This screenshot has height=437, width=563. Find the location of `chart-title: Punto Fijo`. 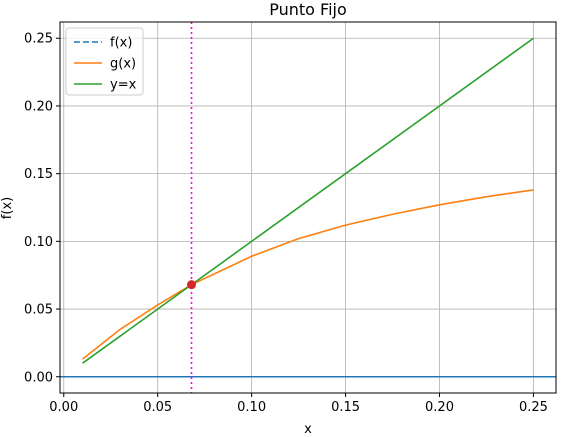

chart-title: Punto Fijo is located at coordinates (308, 9).